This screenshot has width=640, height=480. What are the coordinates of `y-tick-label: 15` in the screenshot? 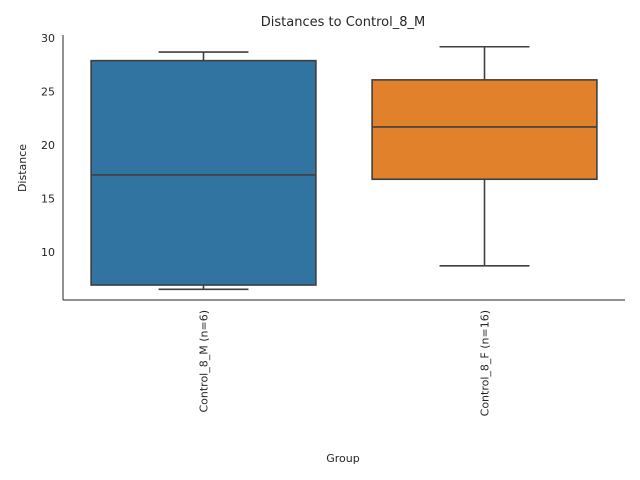 It's located at (48, 198).